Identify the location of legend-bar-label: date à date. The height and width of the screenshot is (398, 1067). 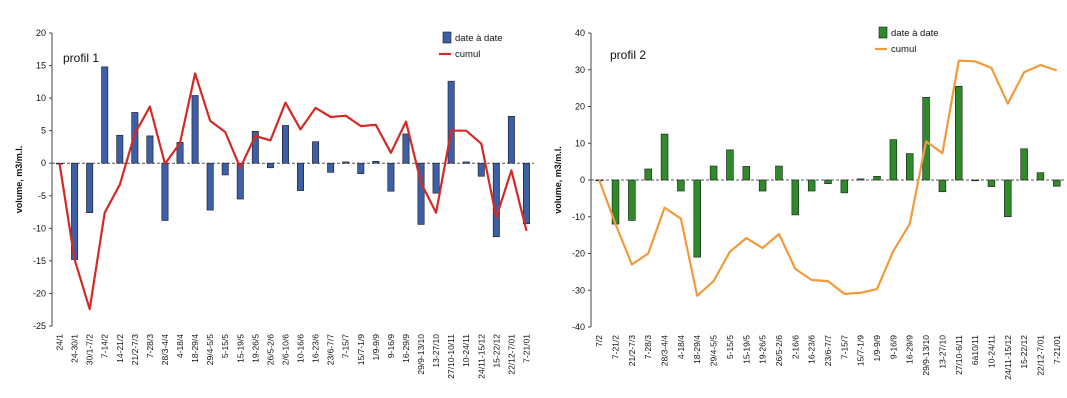
(915, 33).